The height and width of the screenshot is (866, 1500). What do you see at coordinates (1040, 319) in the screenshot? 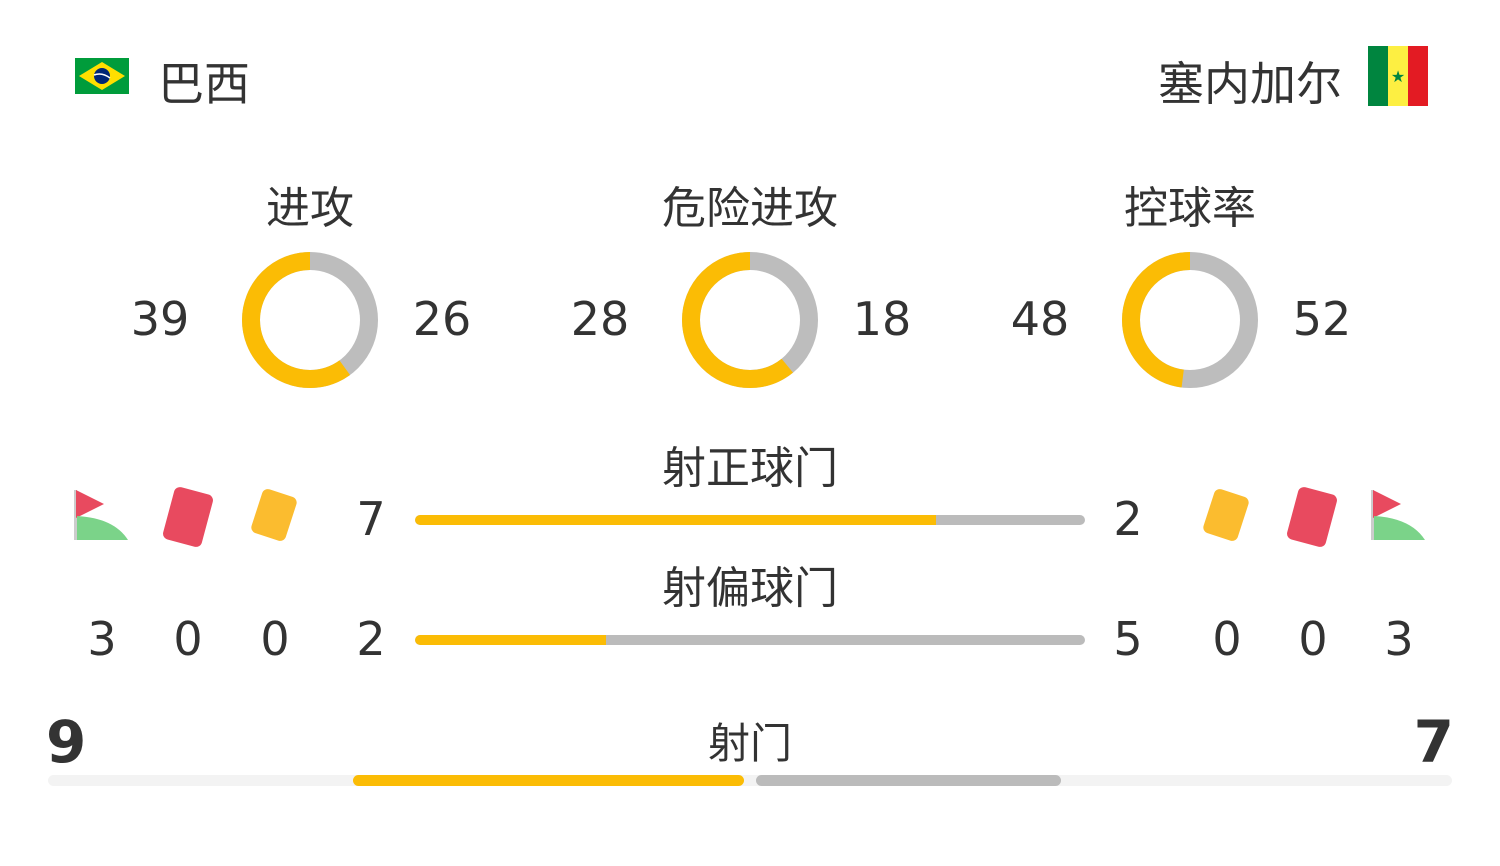
I see `home-stat-value: 48` at bounding box center [1040, 319].